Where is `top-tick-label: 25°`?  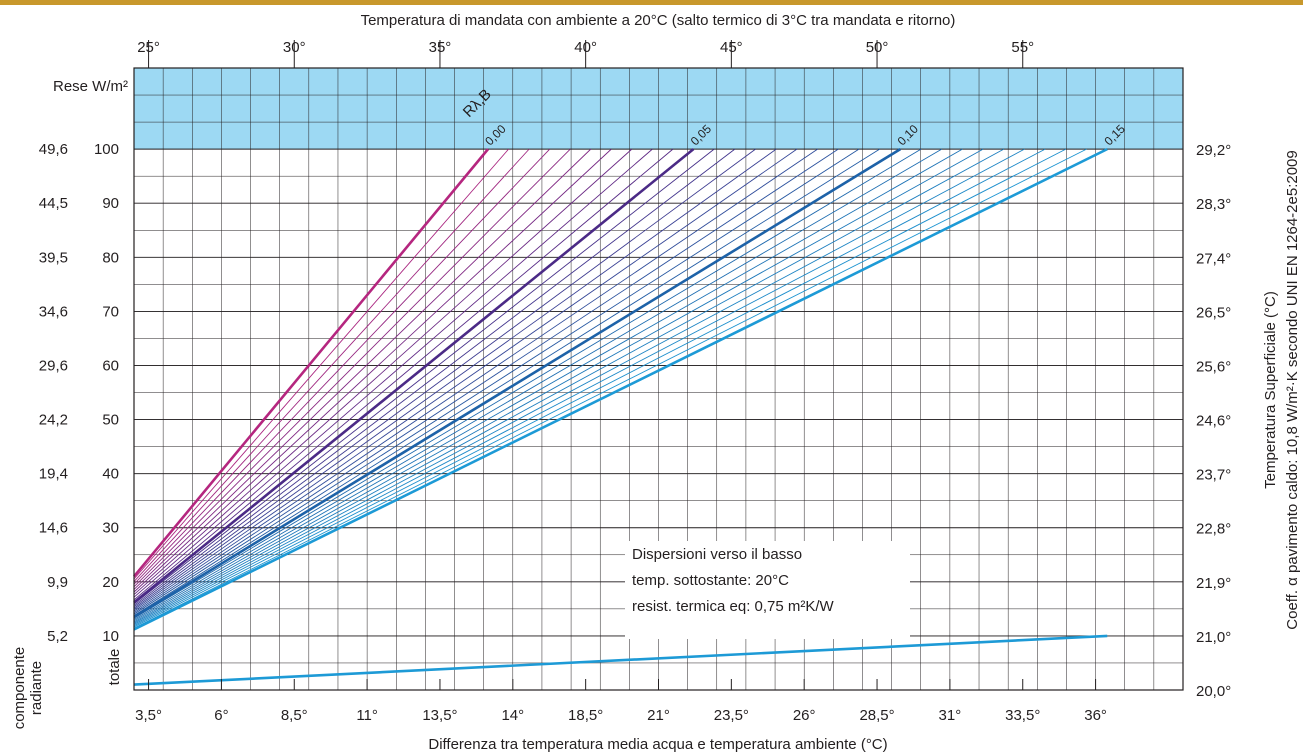 top-tick-label: 25° is located at coordinates (148, 47).